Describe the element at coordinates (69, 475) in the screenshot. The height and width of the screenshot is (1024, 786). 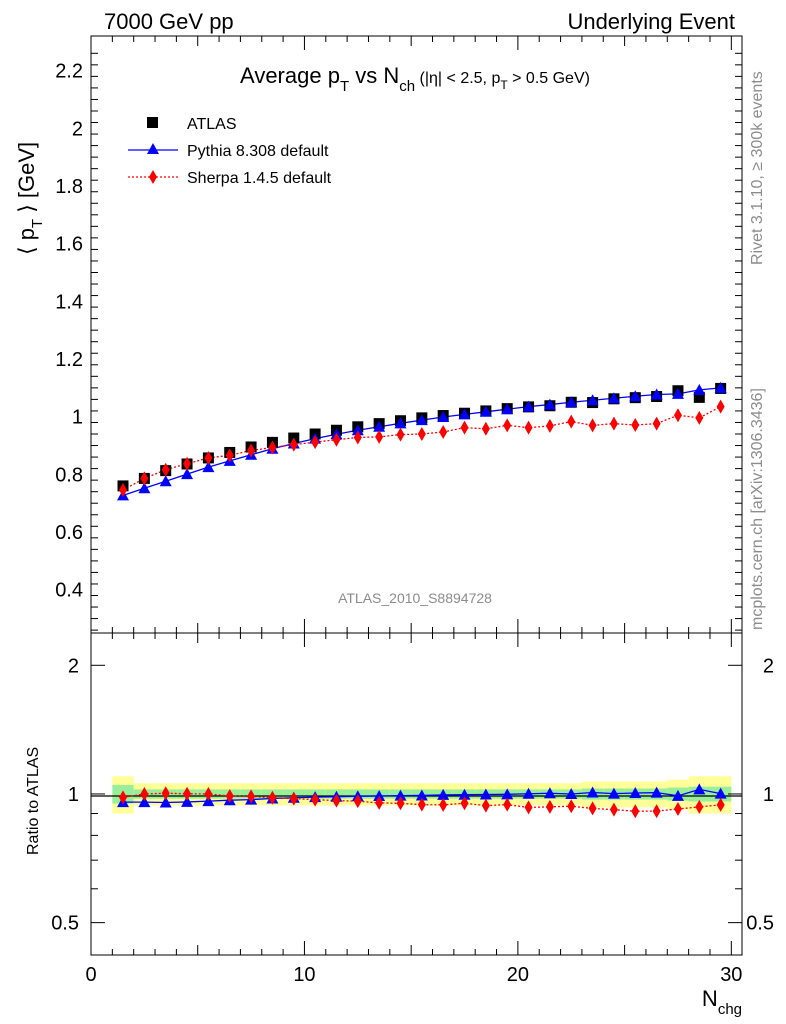
I see `y-tick-label: 0.8` at that location.